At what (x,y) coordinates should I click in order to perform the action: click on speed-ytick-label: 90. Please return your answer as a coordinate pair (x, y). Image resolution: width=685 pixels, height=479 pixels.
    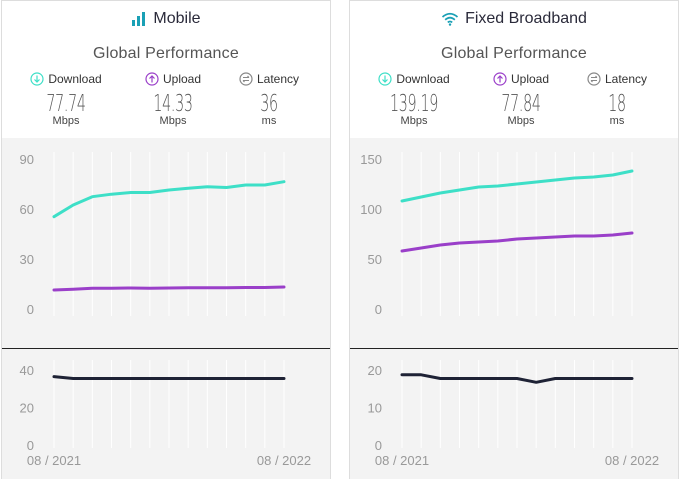
    Looking at the image, I should click on (27, 159).